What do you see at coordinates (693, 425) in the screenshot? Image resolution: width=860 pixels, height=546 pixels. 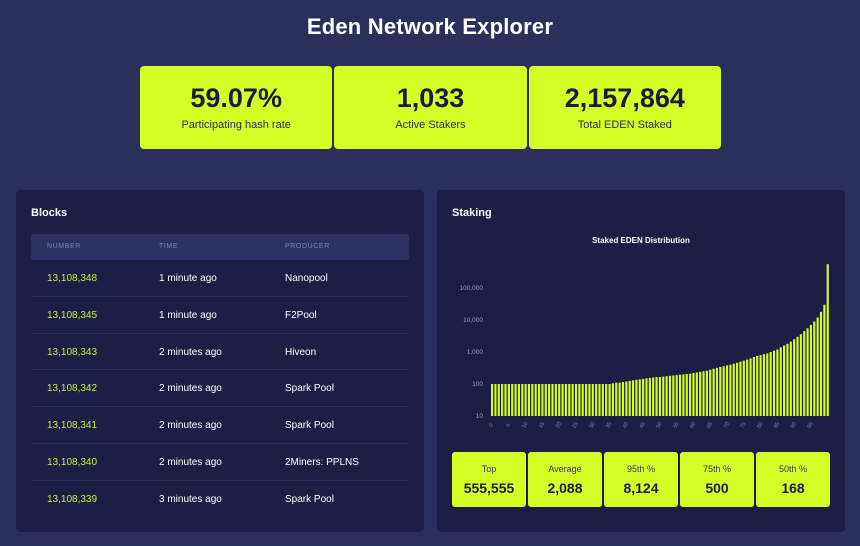 I see `x-tick-label: 60` at bounding box center [693, 425].